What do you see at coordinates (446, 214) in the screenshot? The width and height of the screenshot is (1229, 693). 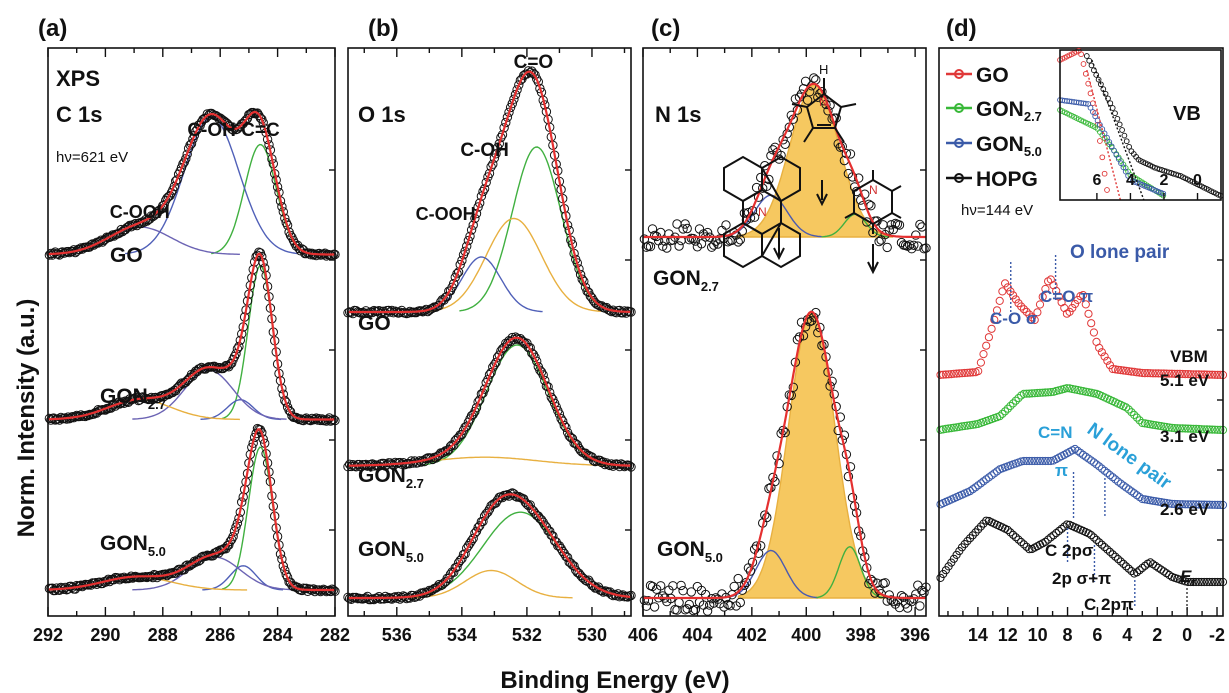 I see `peak-label: C-OOH` at bounding box center [446, 214].